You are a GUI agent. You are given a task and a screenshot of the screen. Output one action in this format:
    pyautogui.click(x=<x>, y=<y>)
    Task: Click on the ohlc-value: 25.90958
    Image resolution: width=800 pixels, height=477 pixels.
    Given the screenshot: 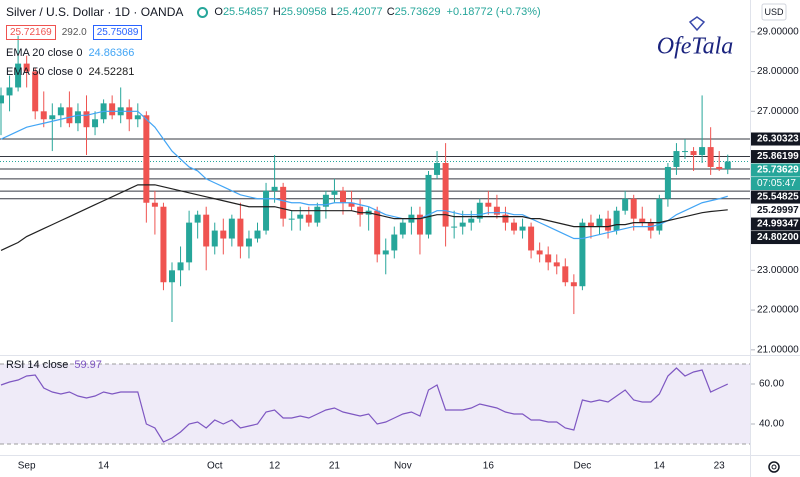 What is the action you would take?
    pyautogui.click(x=303, y=12)
    